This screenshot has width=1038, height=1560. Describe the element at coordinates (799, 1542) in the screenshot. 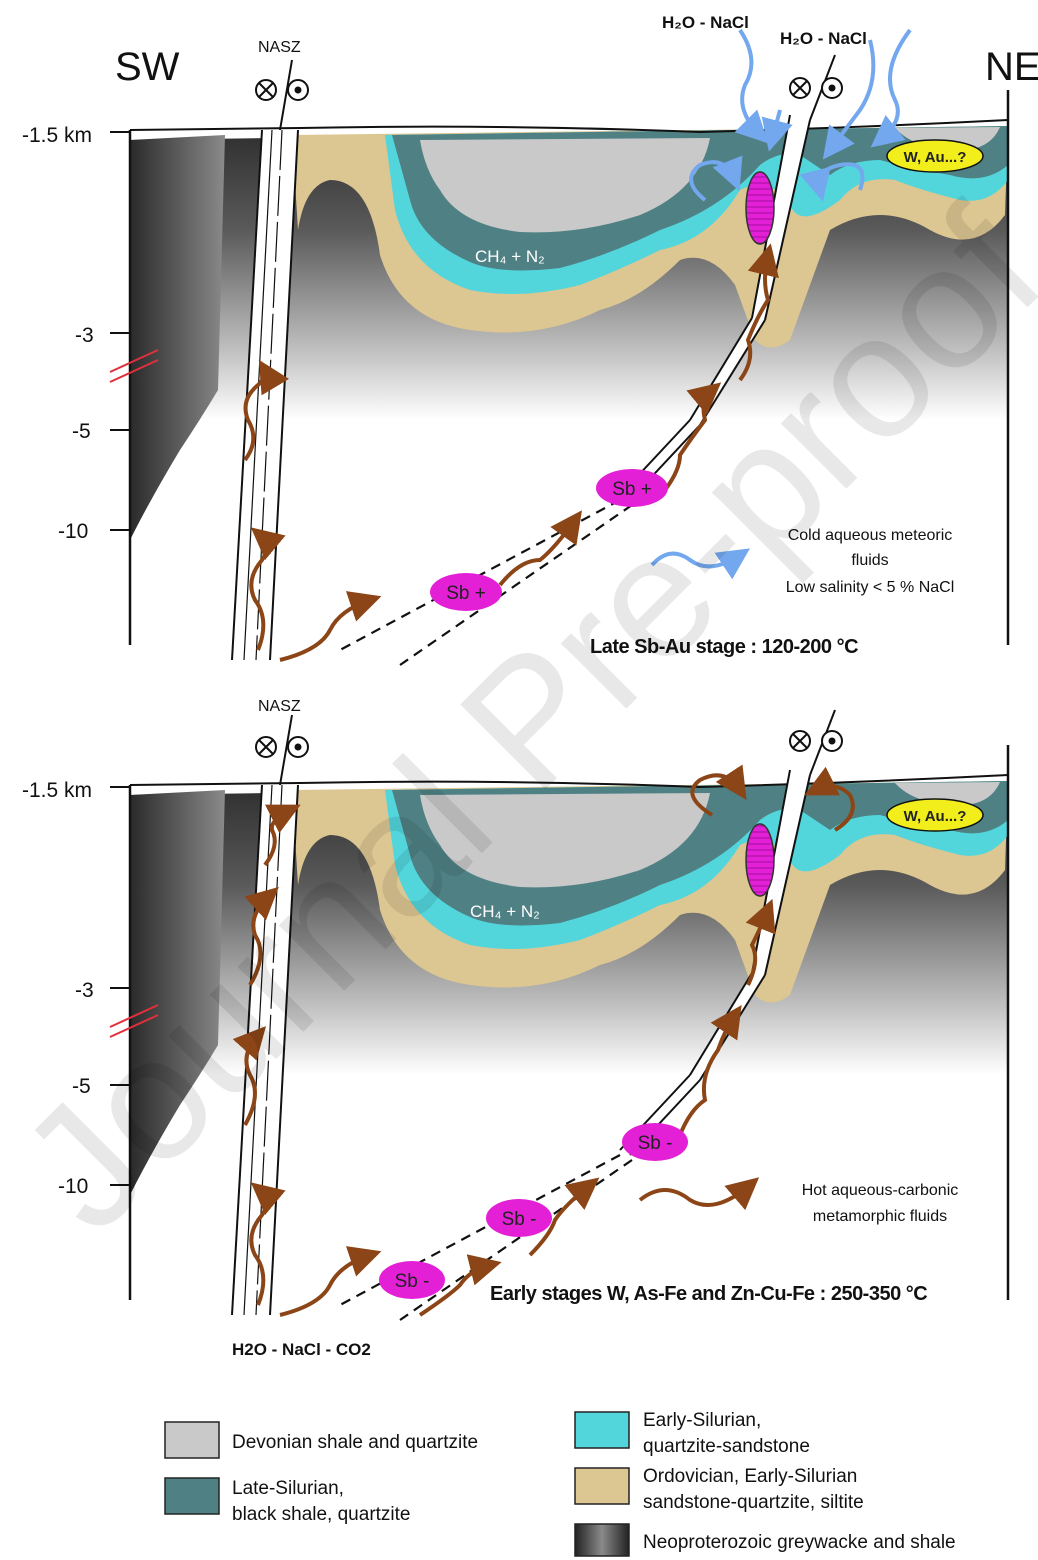

I see `legend-neoproterozoic: Neoproterozoic greywacke and shale` at that location.